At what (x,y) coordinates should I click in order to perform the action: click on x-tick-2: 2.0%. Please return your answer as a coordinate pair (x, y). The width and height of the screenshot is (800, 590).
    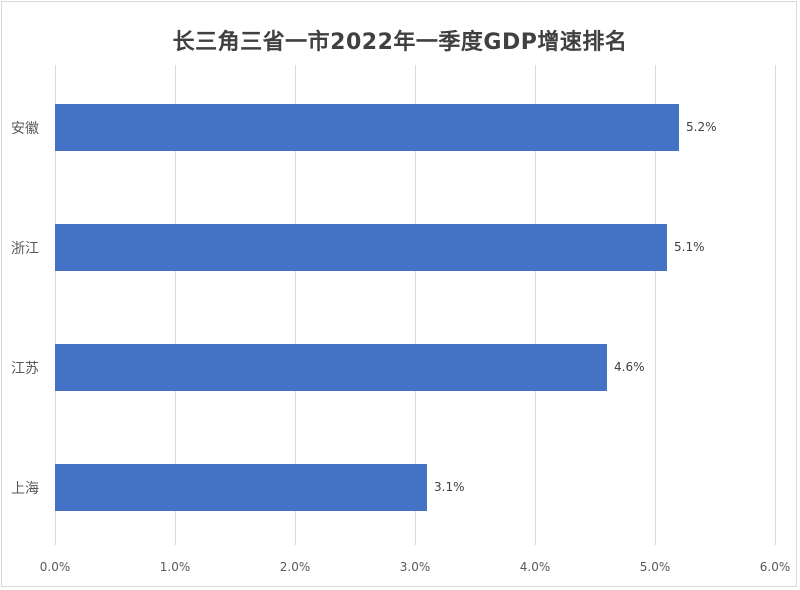
    Looking at the image, I should click on (295, 567).